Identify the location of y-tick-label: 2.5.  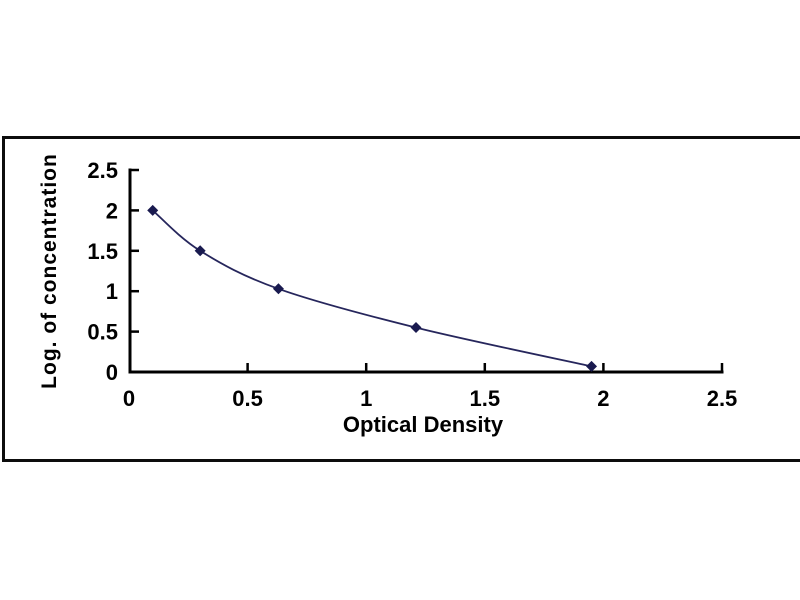
(102, 170).